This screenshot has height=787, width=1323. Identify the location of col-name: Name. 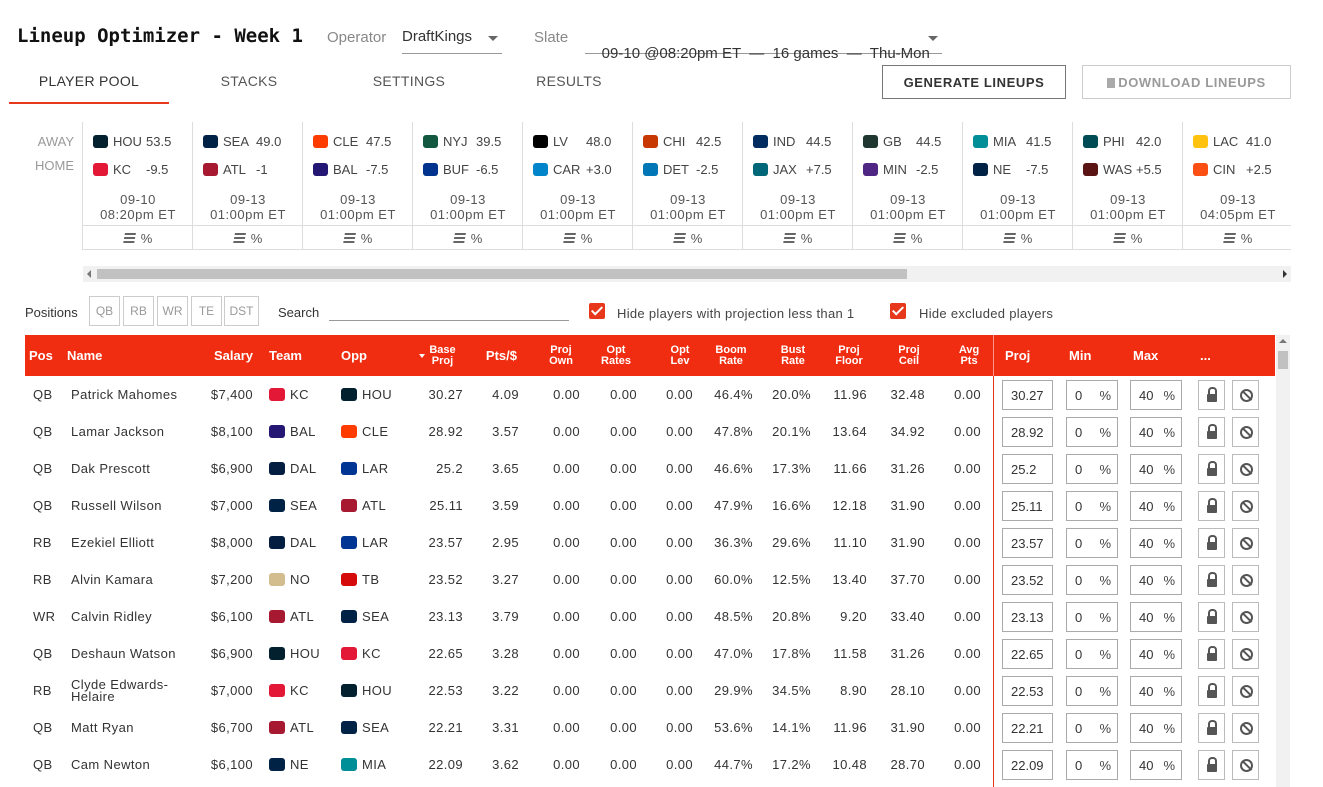
(85, 355).